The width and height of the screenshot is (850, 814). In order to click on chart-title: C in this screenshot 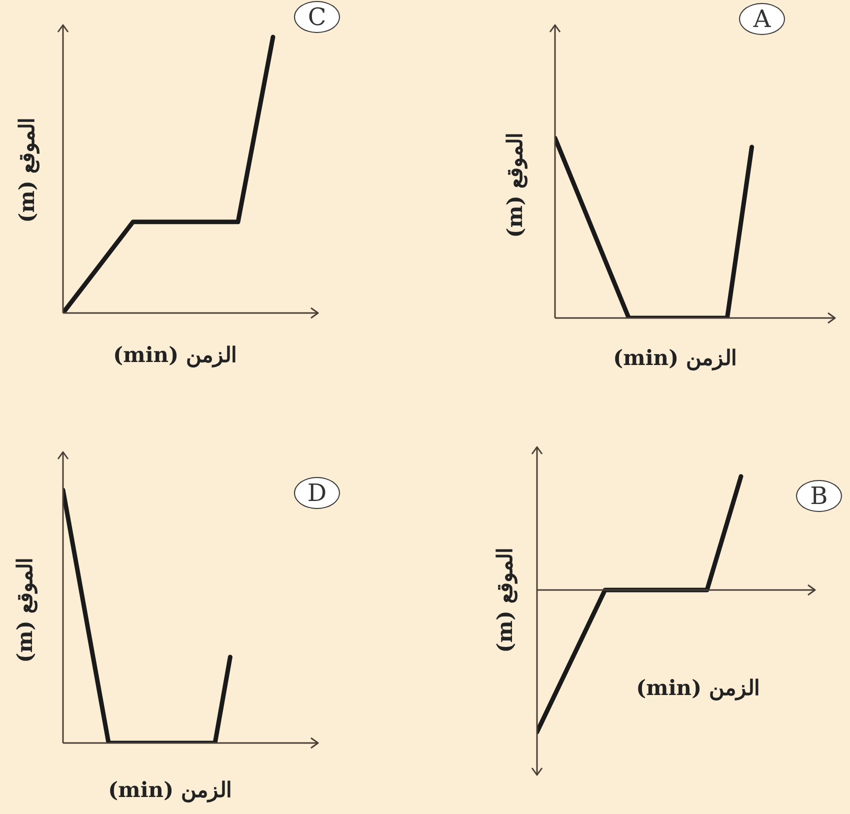, I will do `click(317, 17)`.